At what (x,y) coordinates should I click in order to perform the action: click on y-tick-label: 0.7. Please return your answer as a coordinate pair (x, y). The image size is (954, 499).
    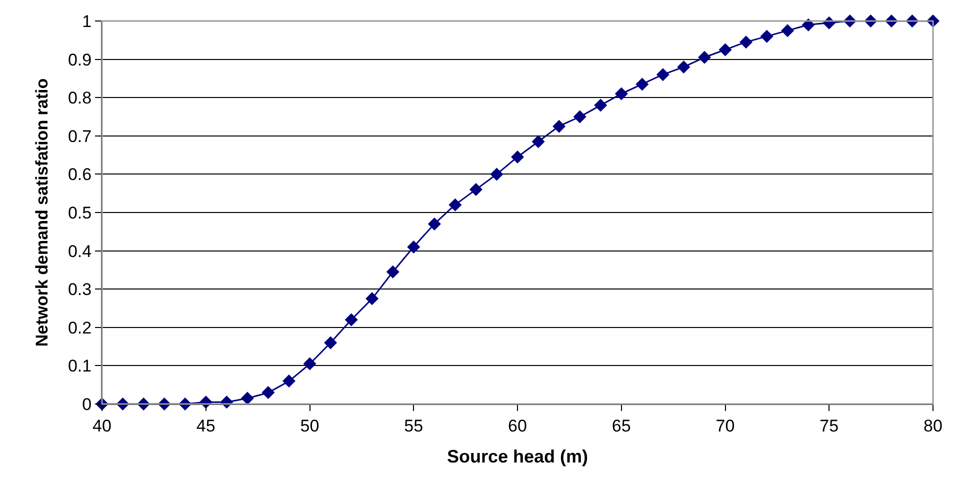
    Looking at the image, I should click on (80, 136).